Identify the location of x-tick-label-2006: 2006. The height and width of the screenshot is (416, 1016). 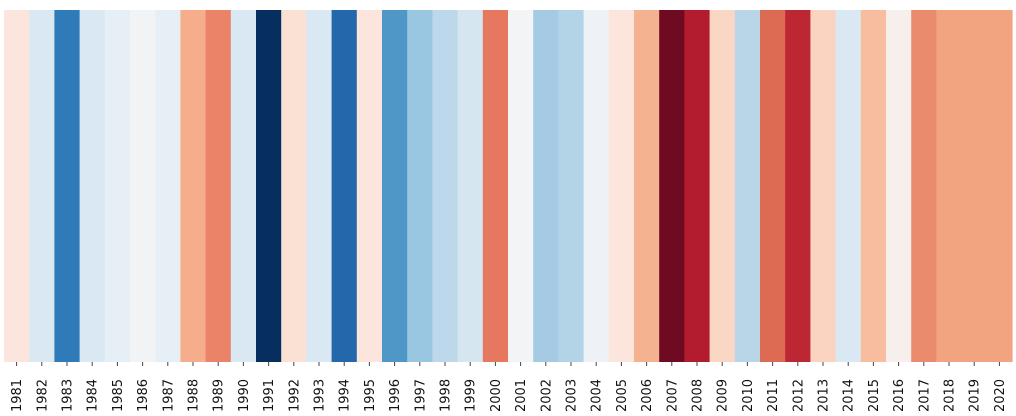
(647, 395).